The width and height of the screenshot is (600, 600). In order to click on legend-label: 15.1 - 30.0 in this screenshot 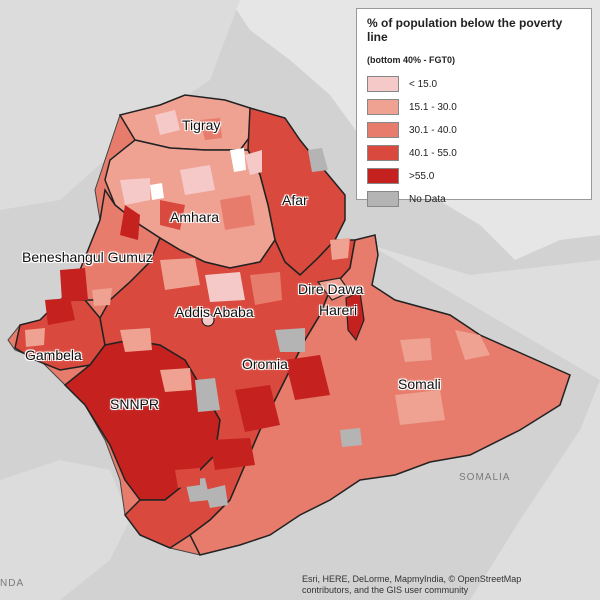, I will do `click(433, 107)`.